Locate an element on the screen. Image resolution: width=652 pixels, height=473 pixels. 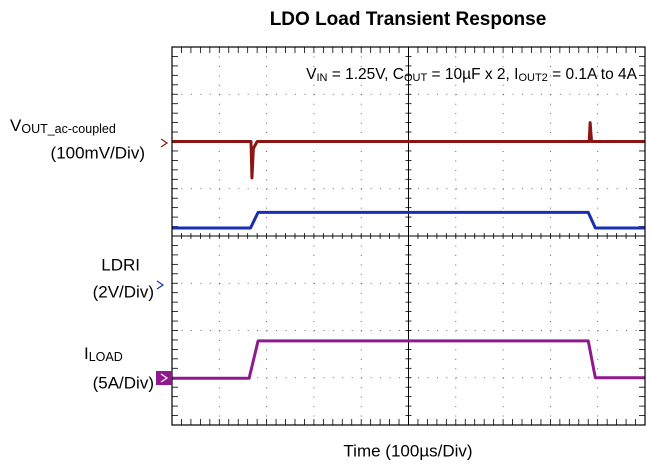
x-axis-label: Time (100µs/Div) is located at coordinates (407, 450).